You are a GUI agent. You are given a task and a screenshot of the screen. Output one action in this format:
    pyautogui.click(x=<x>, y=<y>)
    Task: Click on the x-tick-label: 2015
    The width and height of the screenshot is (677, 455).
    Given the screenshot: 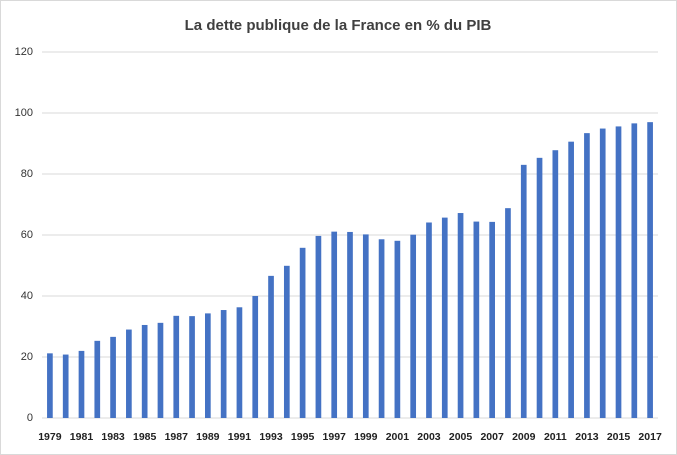 What is the action you would take?
    pyautogui.click(x=619, y=437)
    